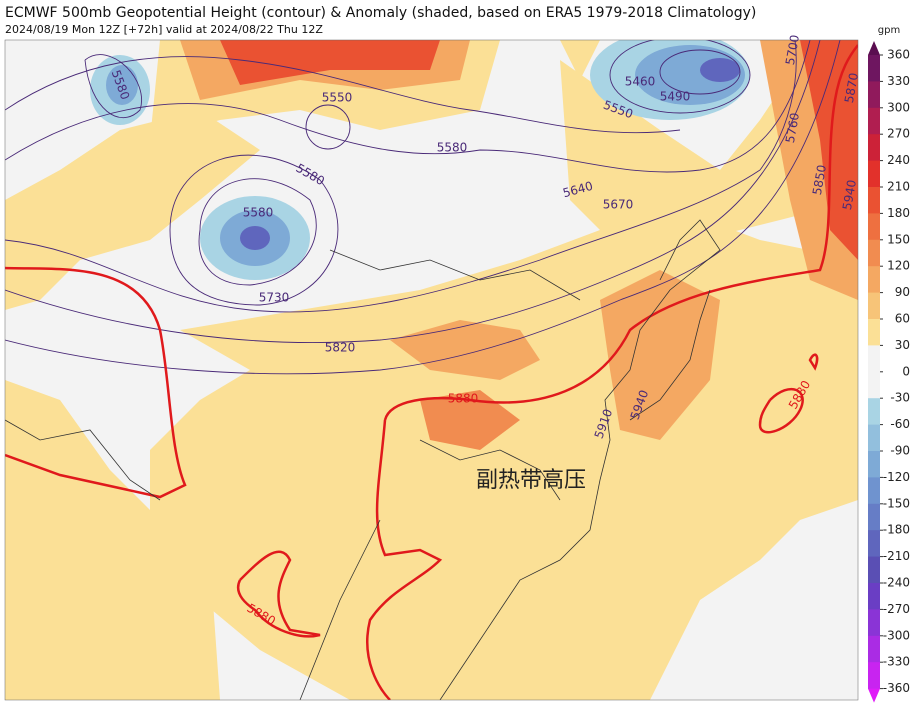  I want to click on contour-label: 5670, so click(618, 205).